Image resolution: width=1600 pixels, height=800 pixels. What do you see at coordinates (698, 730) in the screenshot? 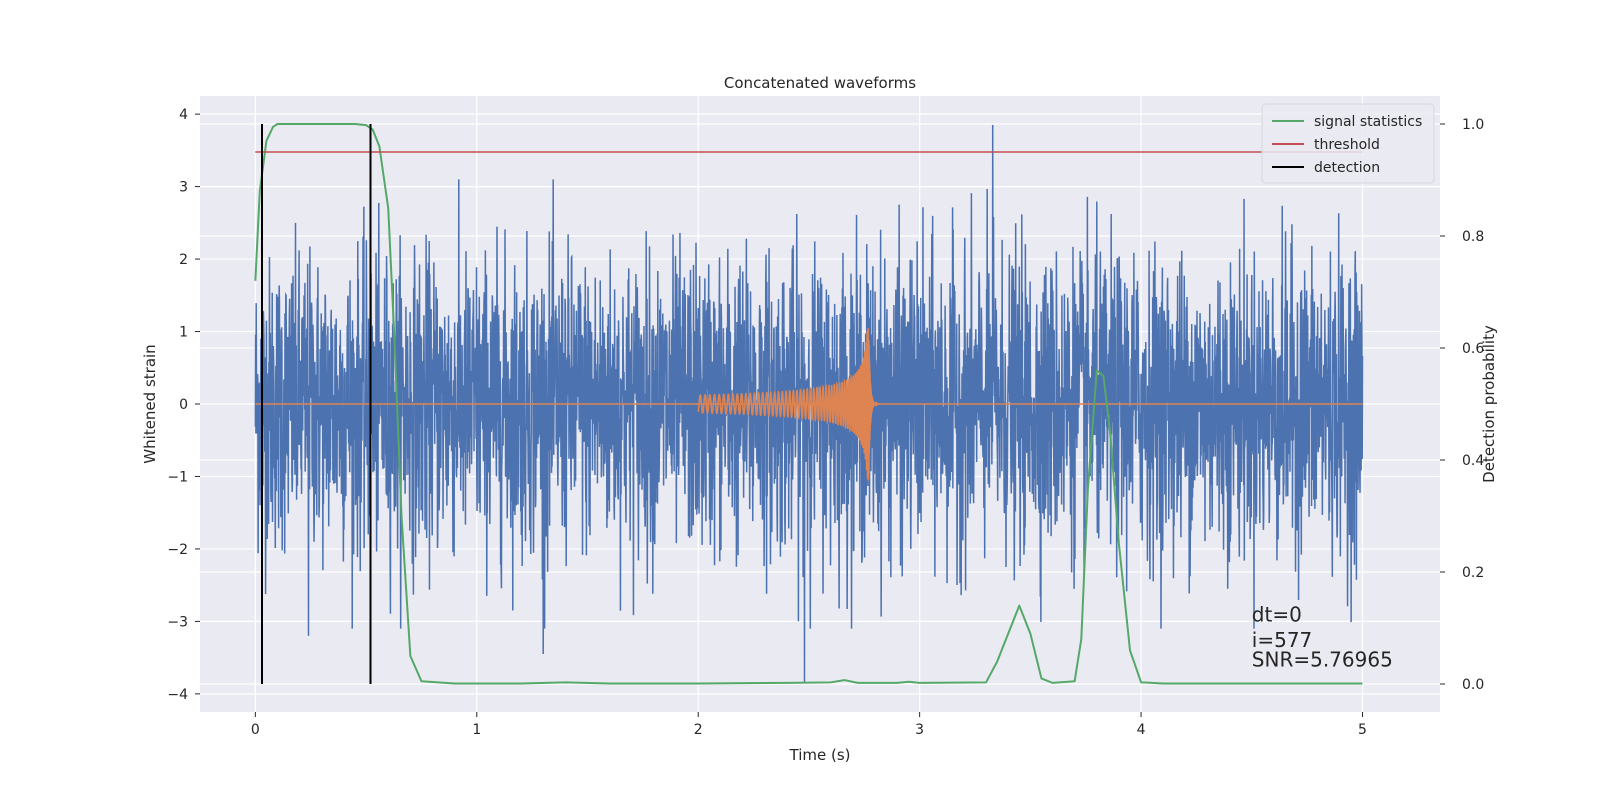
I see `x-tick-label: 2` at bounding box center [698, 730].